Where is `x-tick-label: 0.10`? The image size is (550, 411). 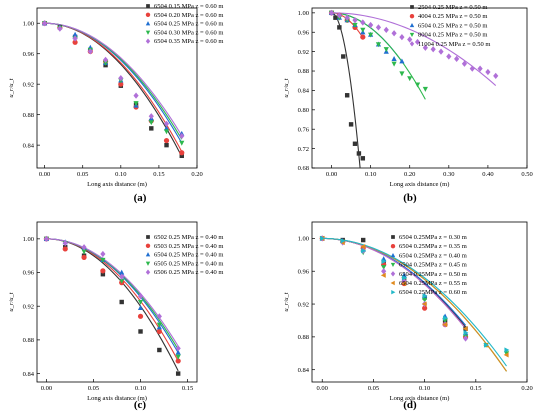
x-tick-label: 0.10 is located at coordinates (370, 174).